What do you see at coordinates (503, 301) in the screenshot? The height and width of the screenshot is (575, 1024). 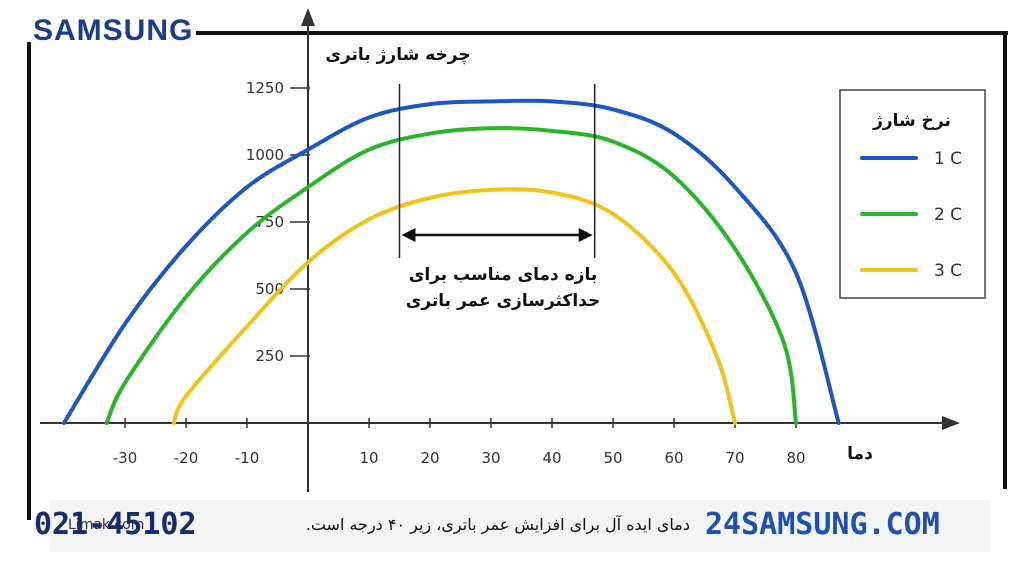 I see `range-annotation-line-2: حداکثرسازی عمر باتری` at bounding box center [503, 301].